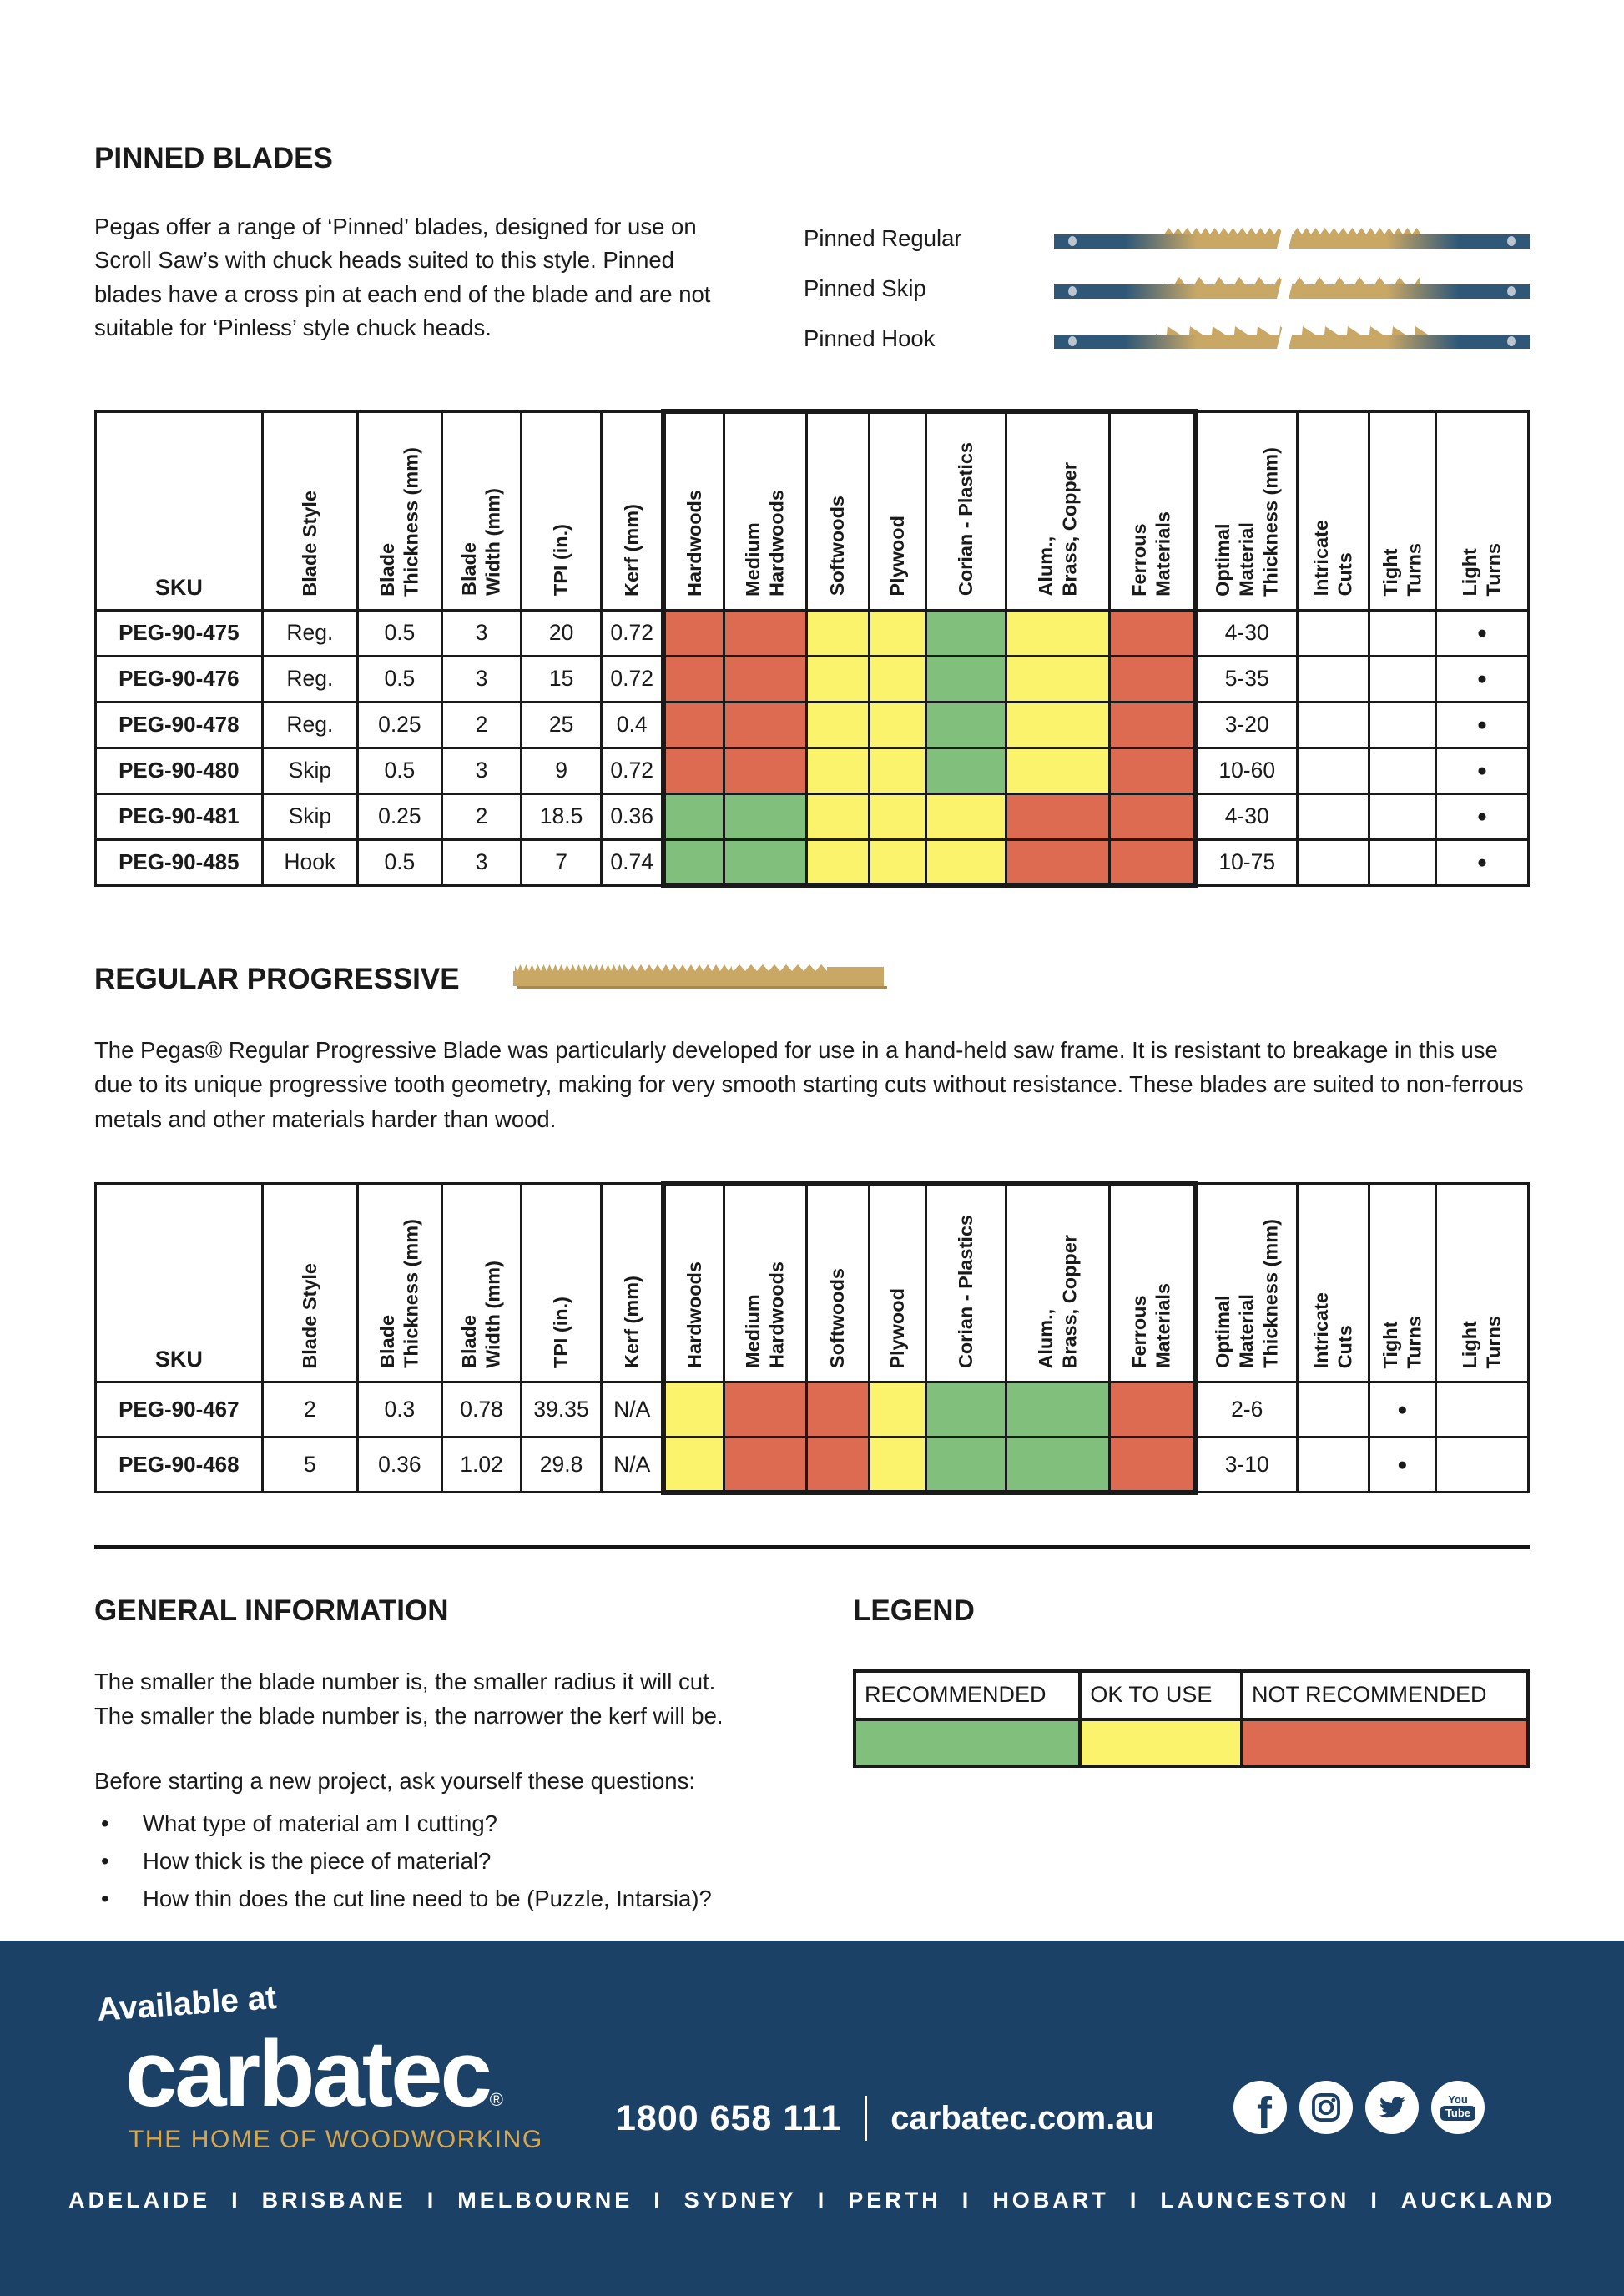 This screenshot has width=1624, height=2296. Describe the element at coordinates (271, 1610) in the screenshot. I see `general-information-title: GENERAL INFORMATION` at that location.